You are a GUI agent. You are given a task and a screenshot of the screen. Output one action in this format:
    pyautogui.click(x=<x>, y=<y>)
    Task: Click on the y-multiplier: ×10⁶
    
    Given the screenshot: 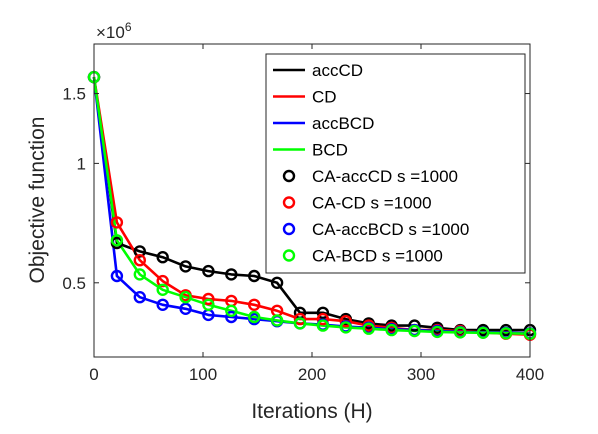 What is the action you would take?
    pyautogui.click(x=114, y=31)
    